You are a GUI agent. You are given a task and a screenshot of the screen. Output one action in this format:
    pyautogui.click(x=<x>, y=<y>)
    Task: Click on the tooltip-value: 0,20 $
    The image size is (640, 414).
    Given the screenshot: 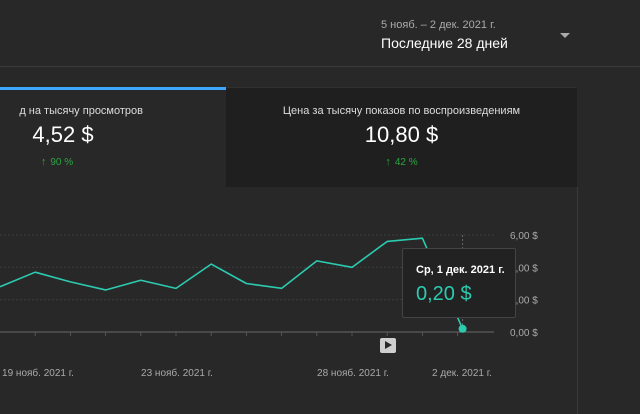 What is the action you would take?
    pyautogui.click(x=444, y=294)
    